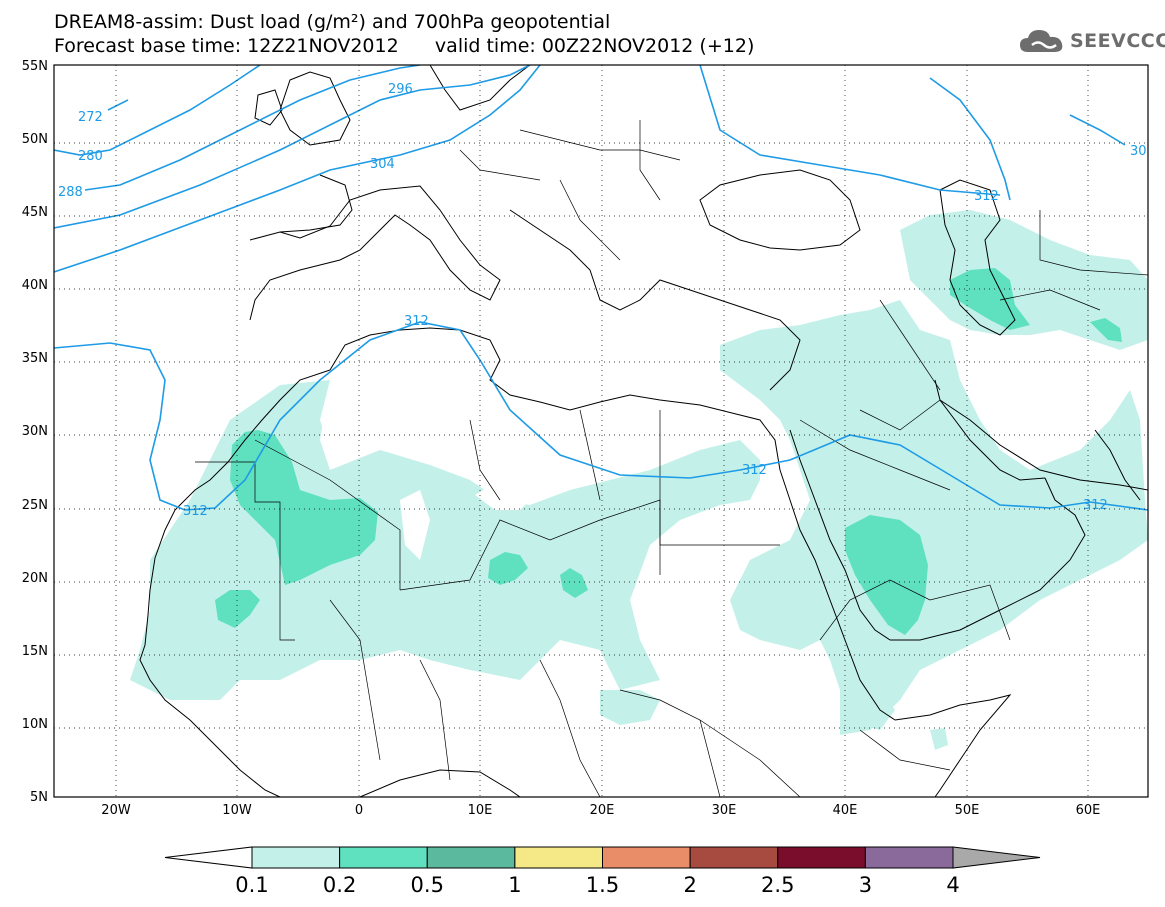 This screenshot has height=907, width=1165. Describe the element at coordinates (602, 871) in the screenshot. I see `colorbar: 0.1 0.2 0.5 1 1.5 2 2.5 3 4` at that location.